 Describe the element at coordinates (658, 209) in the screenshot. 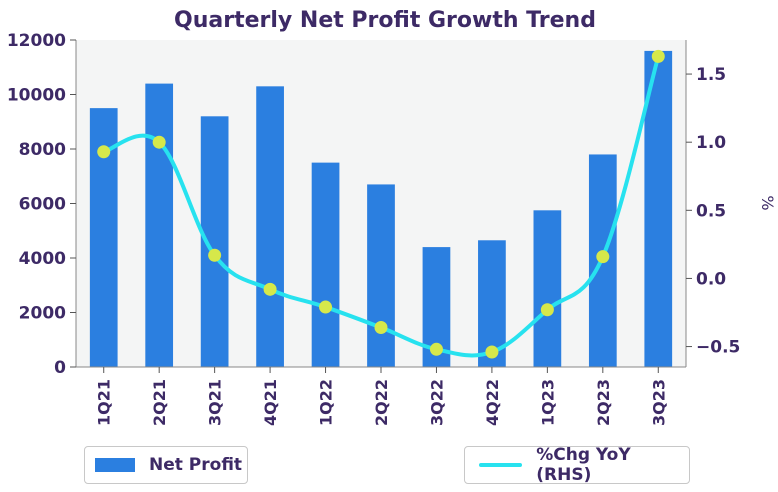

I see `bar-3q23` at that location.